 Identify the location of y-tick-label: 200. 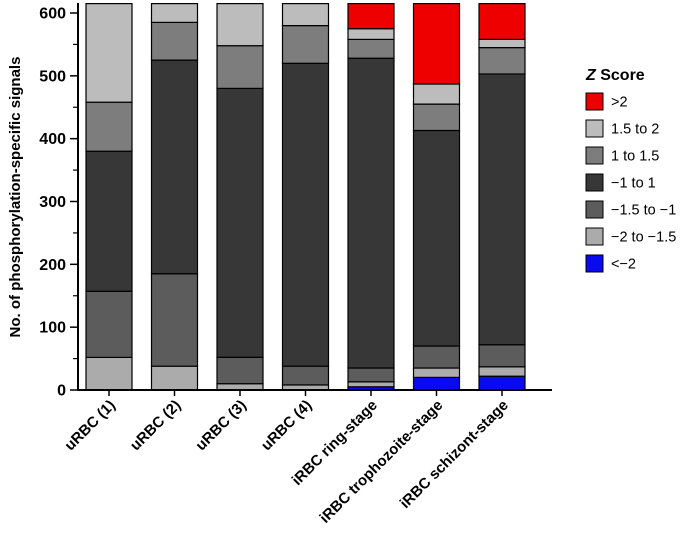
(52, 265).